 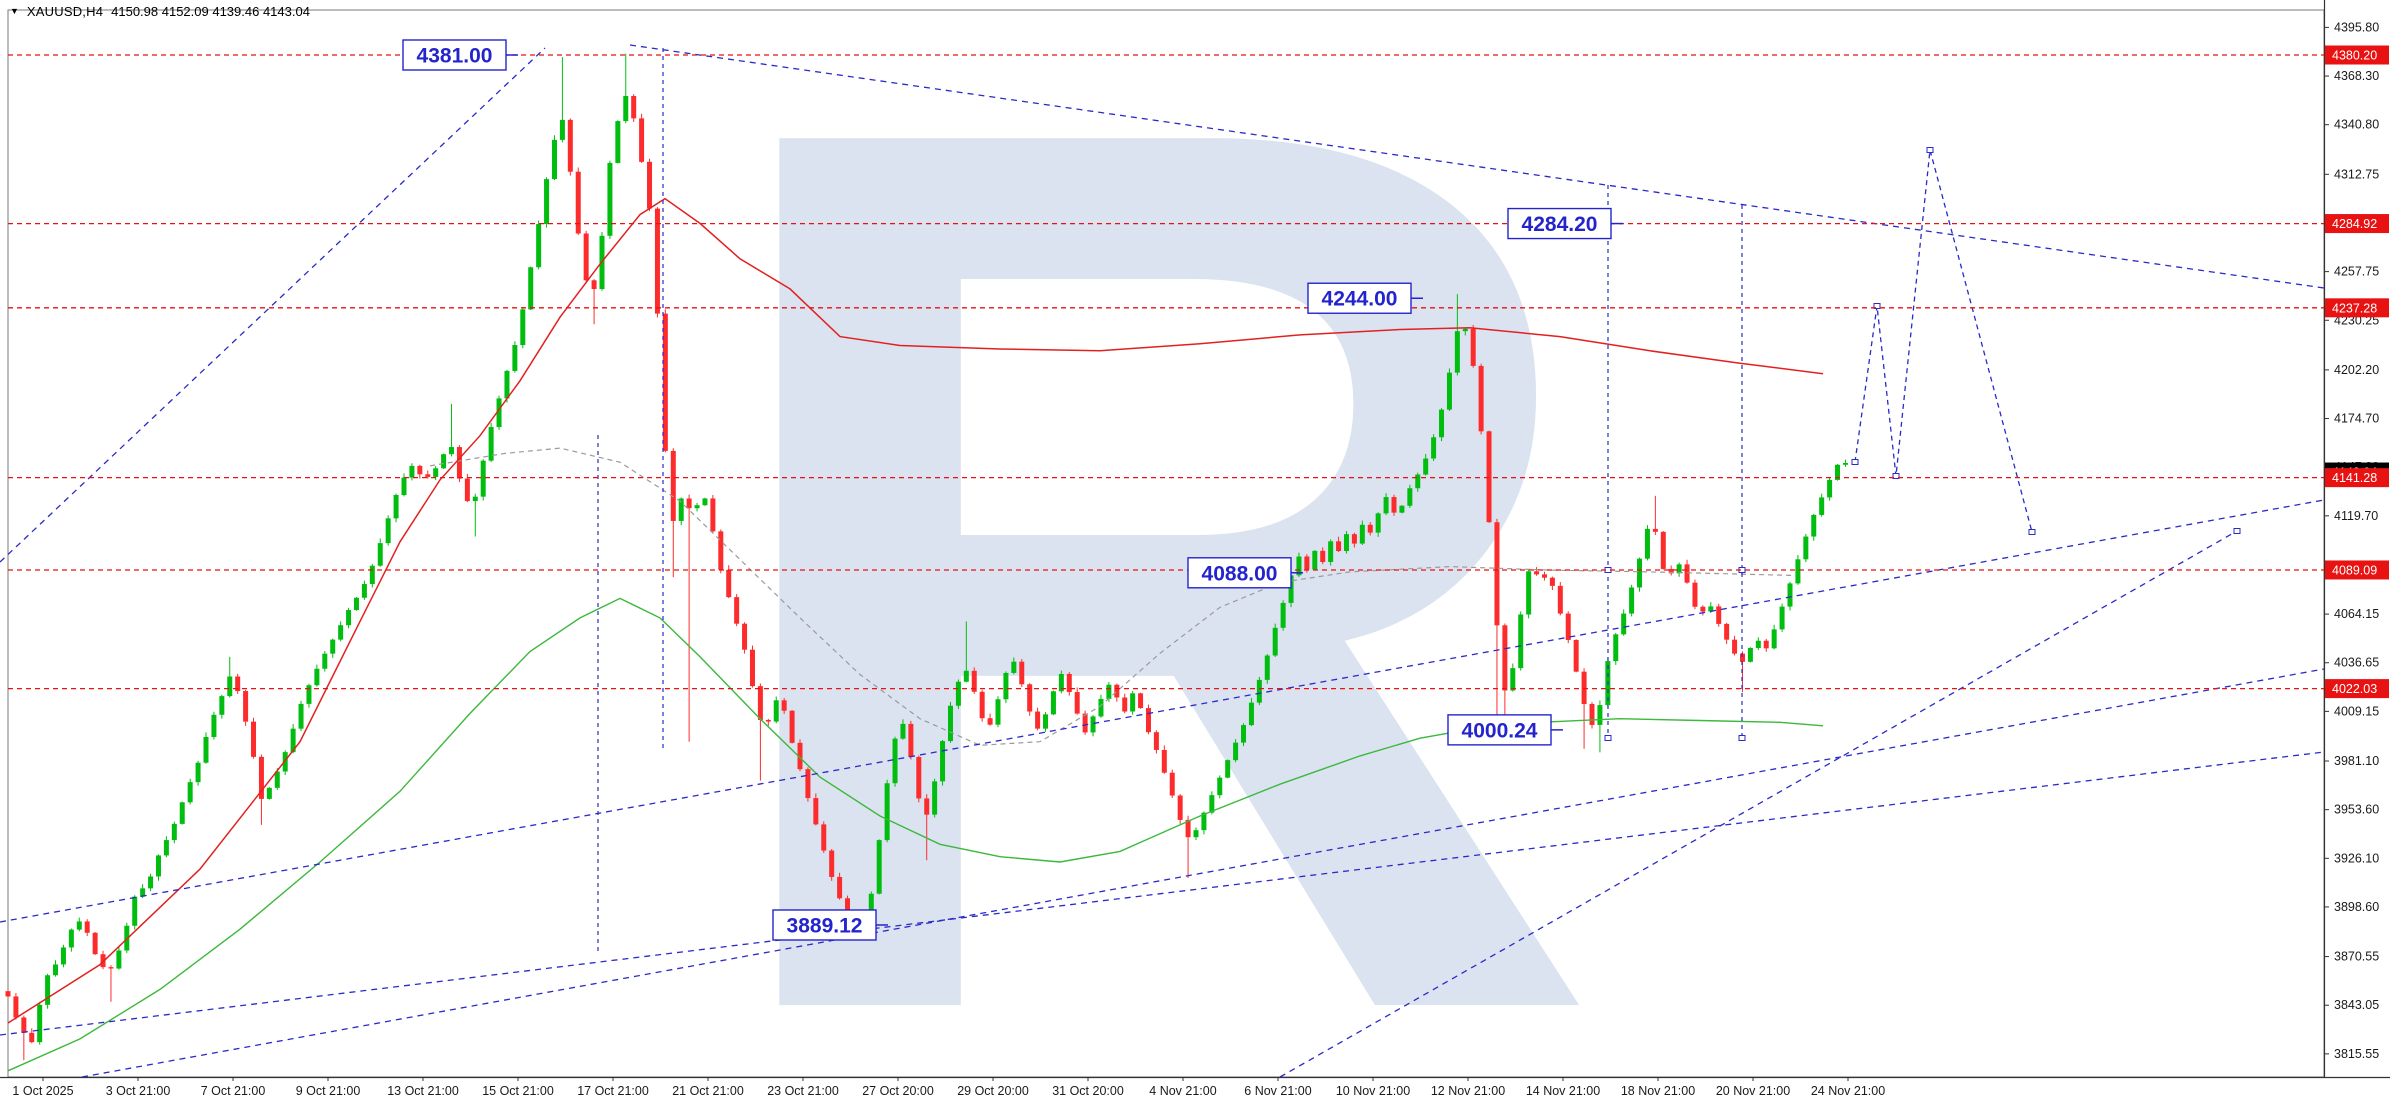 I want to click on svg-text: 20 Nov 21:00, so click(x=1753, y=1091).